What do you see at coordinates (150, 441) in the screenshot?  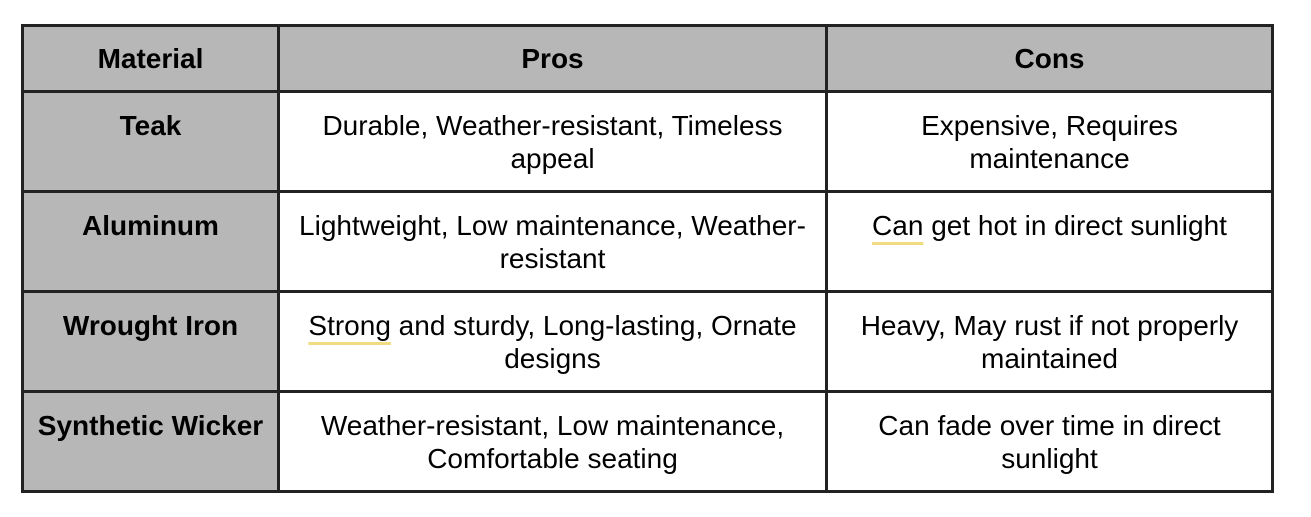 I see `material-cell: Synthetic Wicker` at bounding box center [150, 441].